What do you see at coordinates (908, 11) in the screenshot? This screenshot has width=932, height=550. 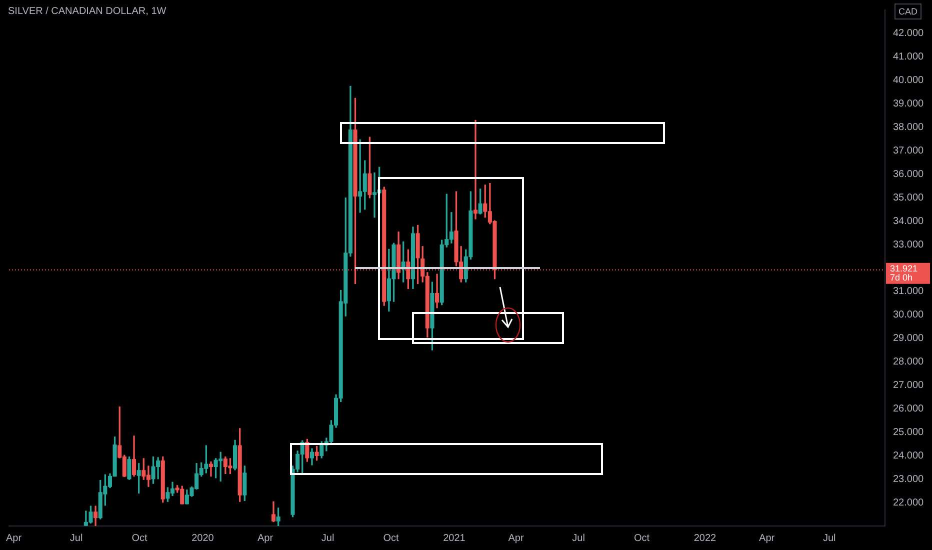 I see `text: CAD` at bounding box center [908, 11].